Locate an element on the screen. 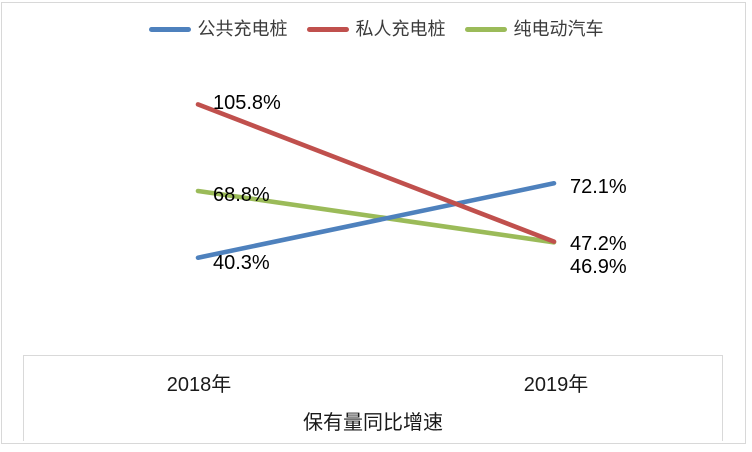  legend-label: 公共充电桩 is located at coordinates (242, 29).